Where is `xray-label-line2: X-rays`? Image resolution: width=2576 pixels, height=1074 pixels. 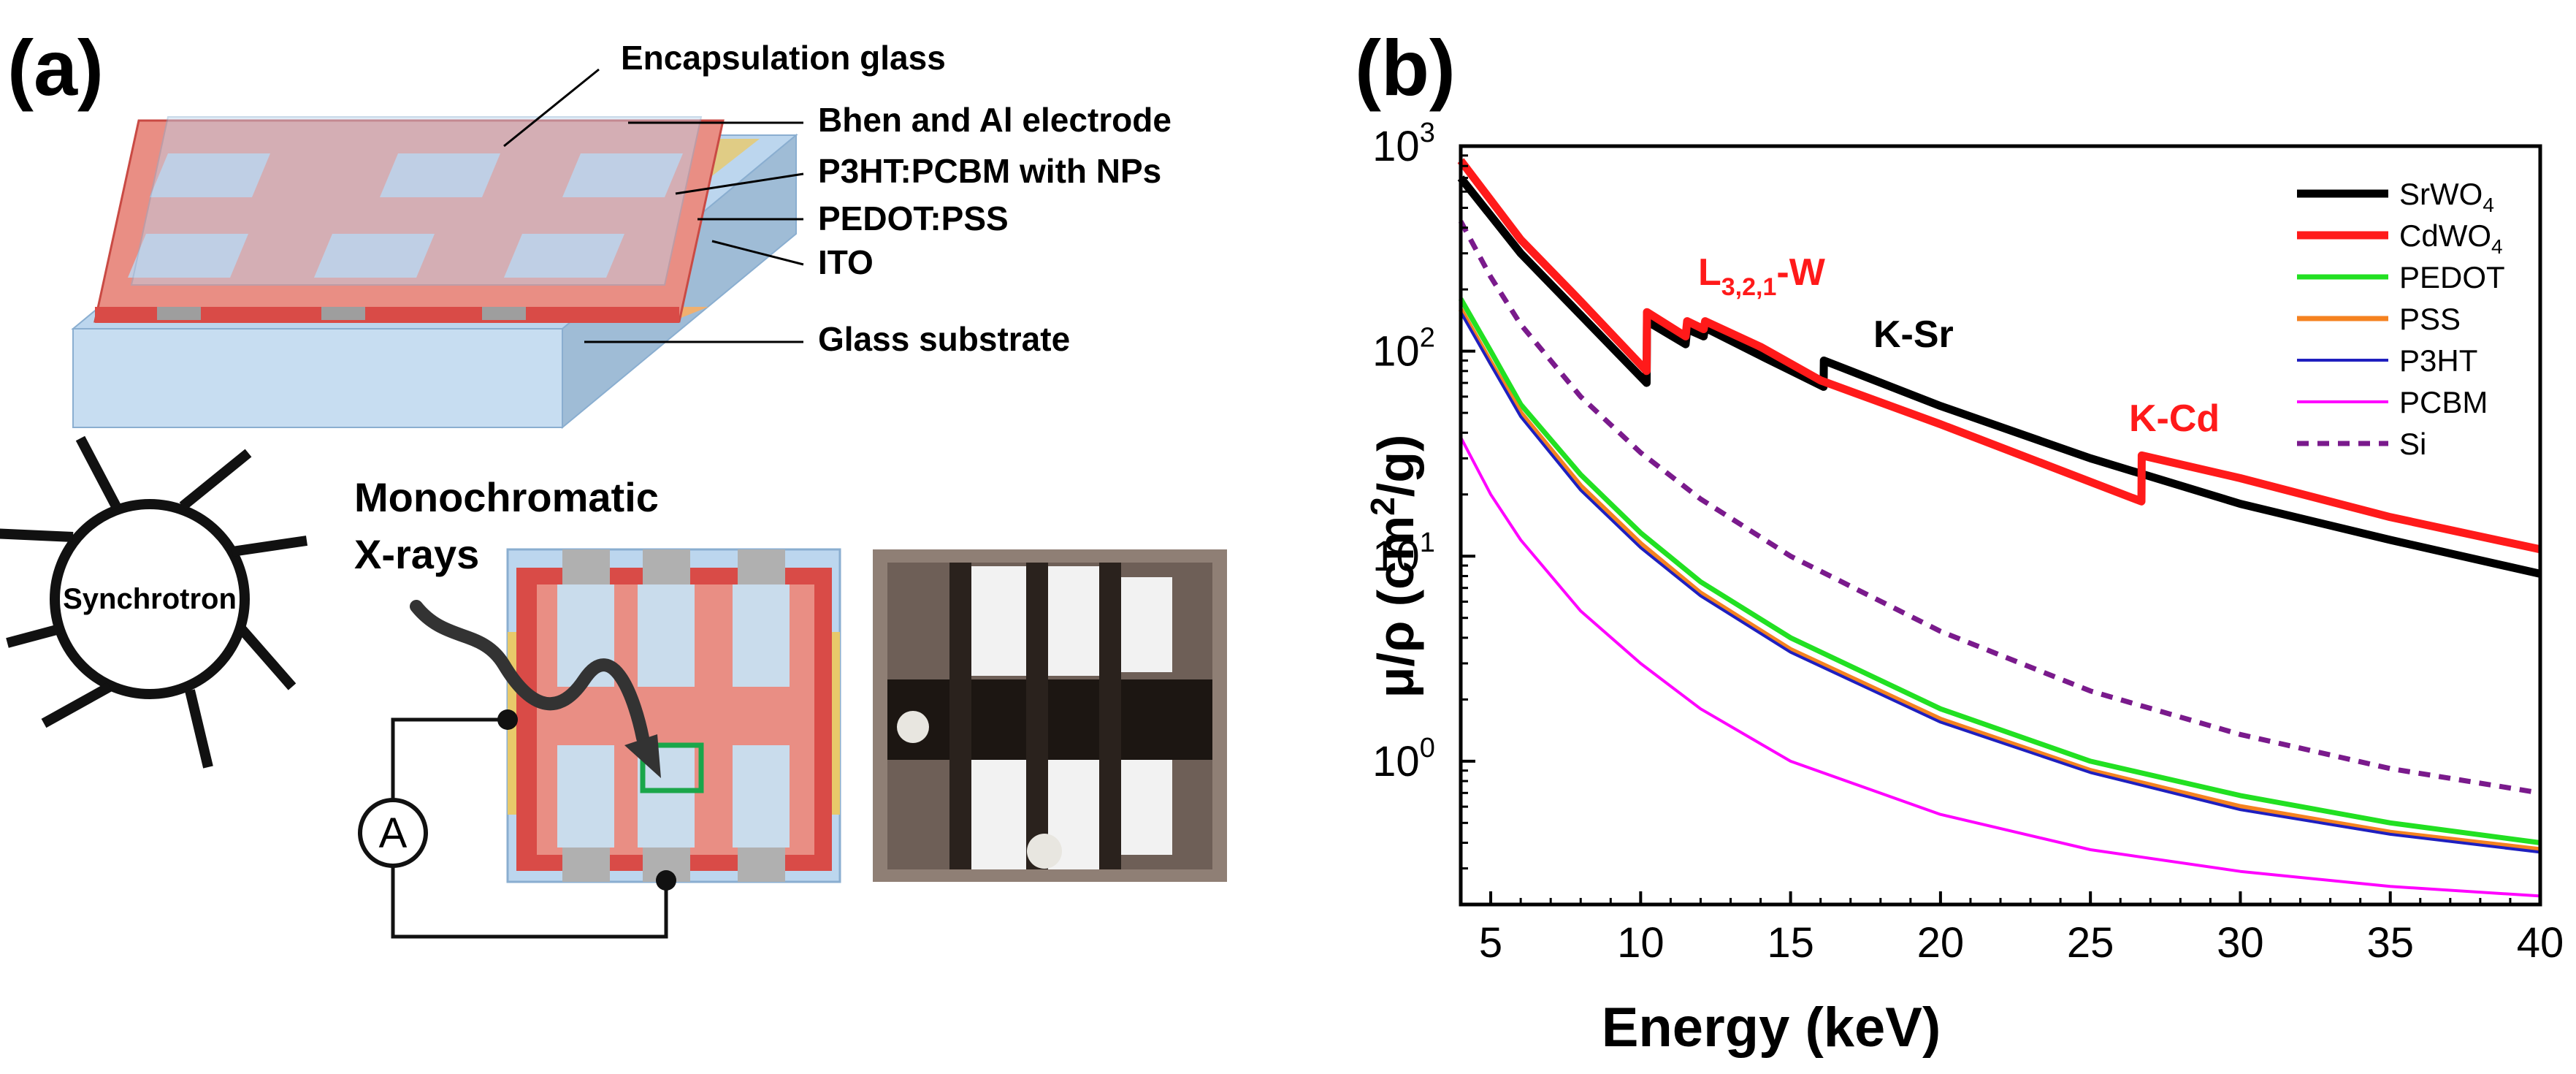
xray-label-line2: X-rays is located at coordinates (416, 554).